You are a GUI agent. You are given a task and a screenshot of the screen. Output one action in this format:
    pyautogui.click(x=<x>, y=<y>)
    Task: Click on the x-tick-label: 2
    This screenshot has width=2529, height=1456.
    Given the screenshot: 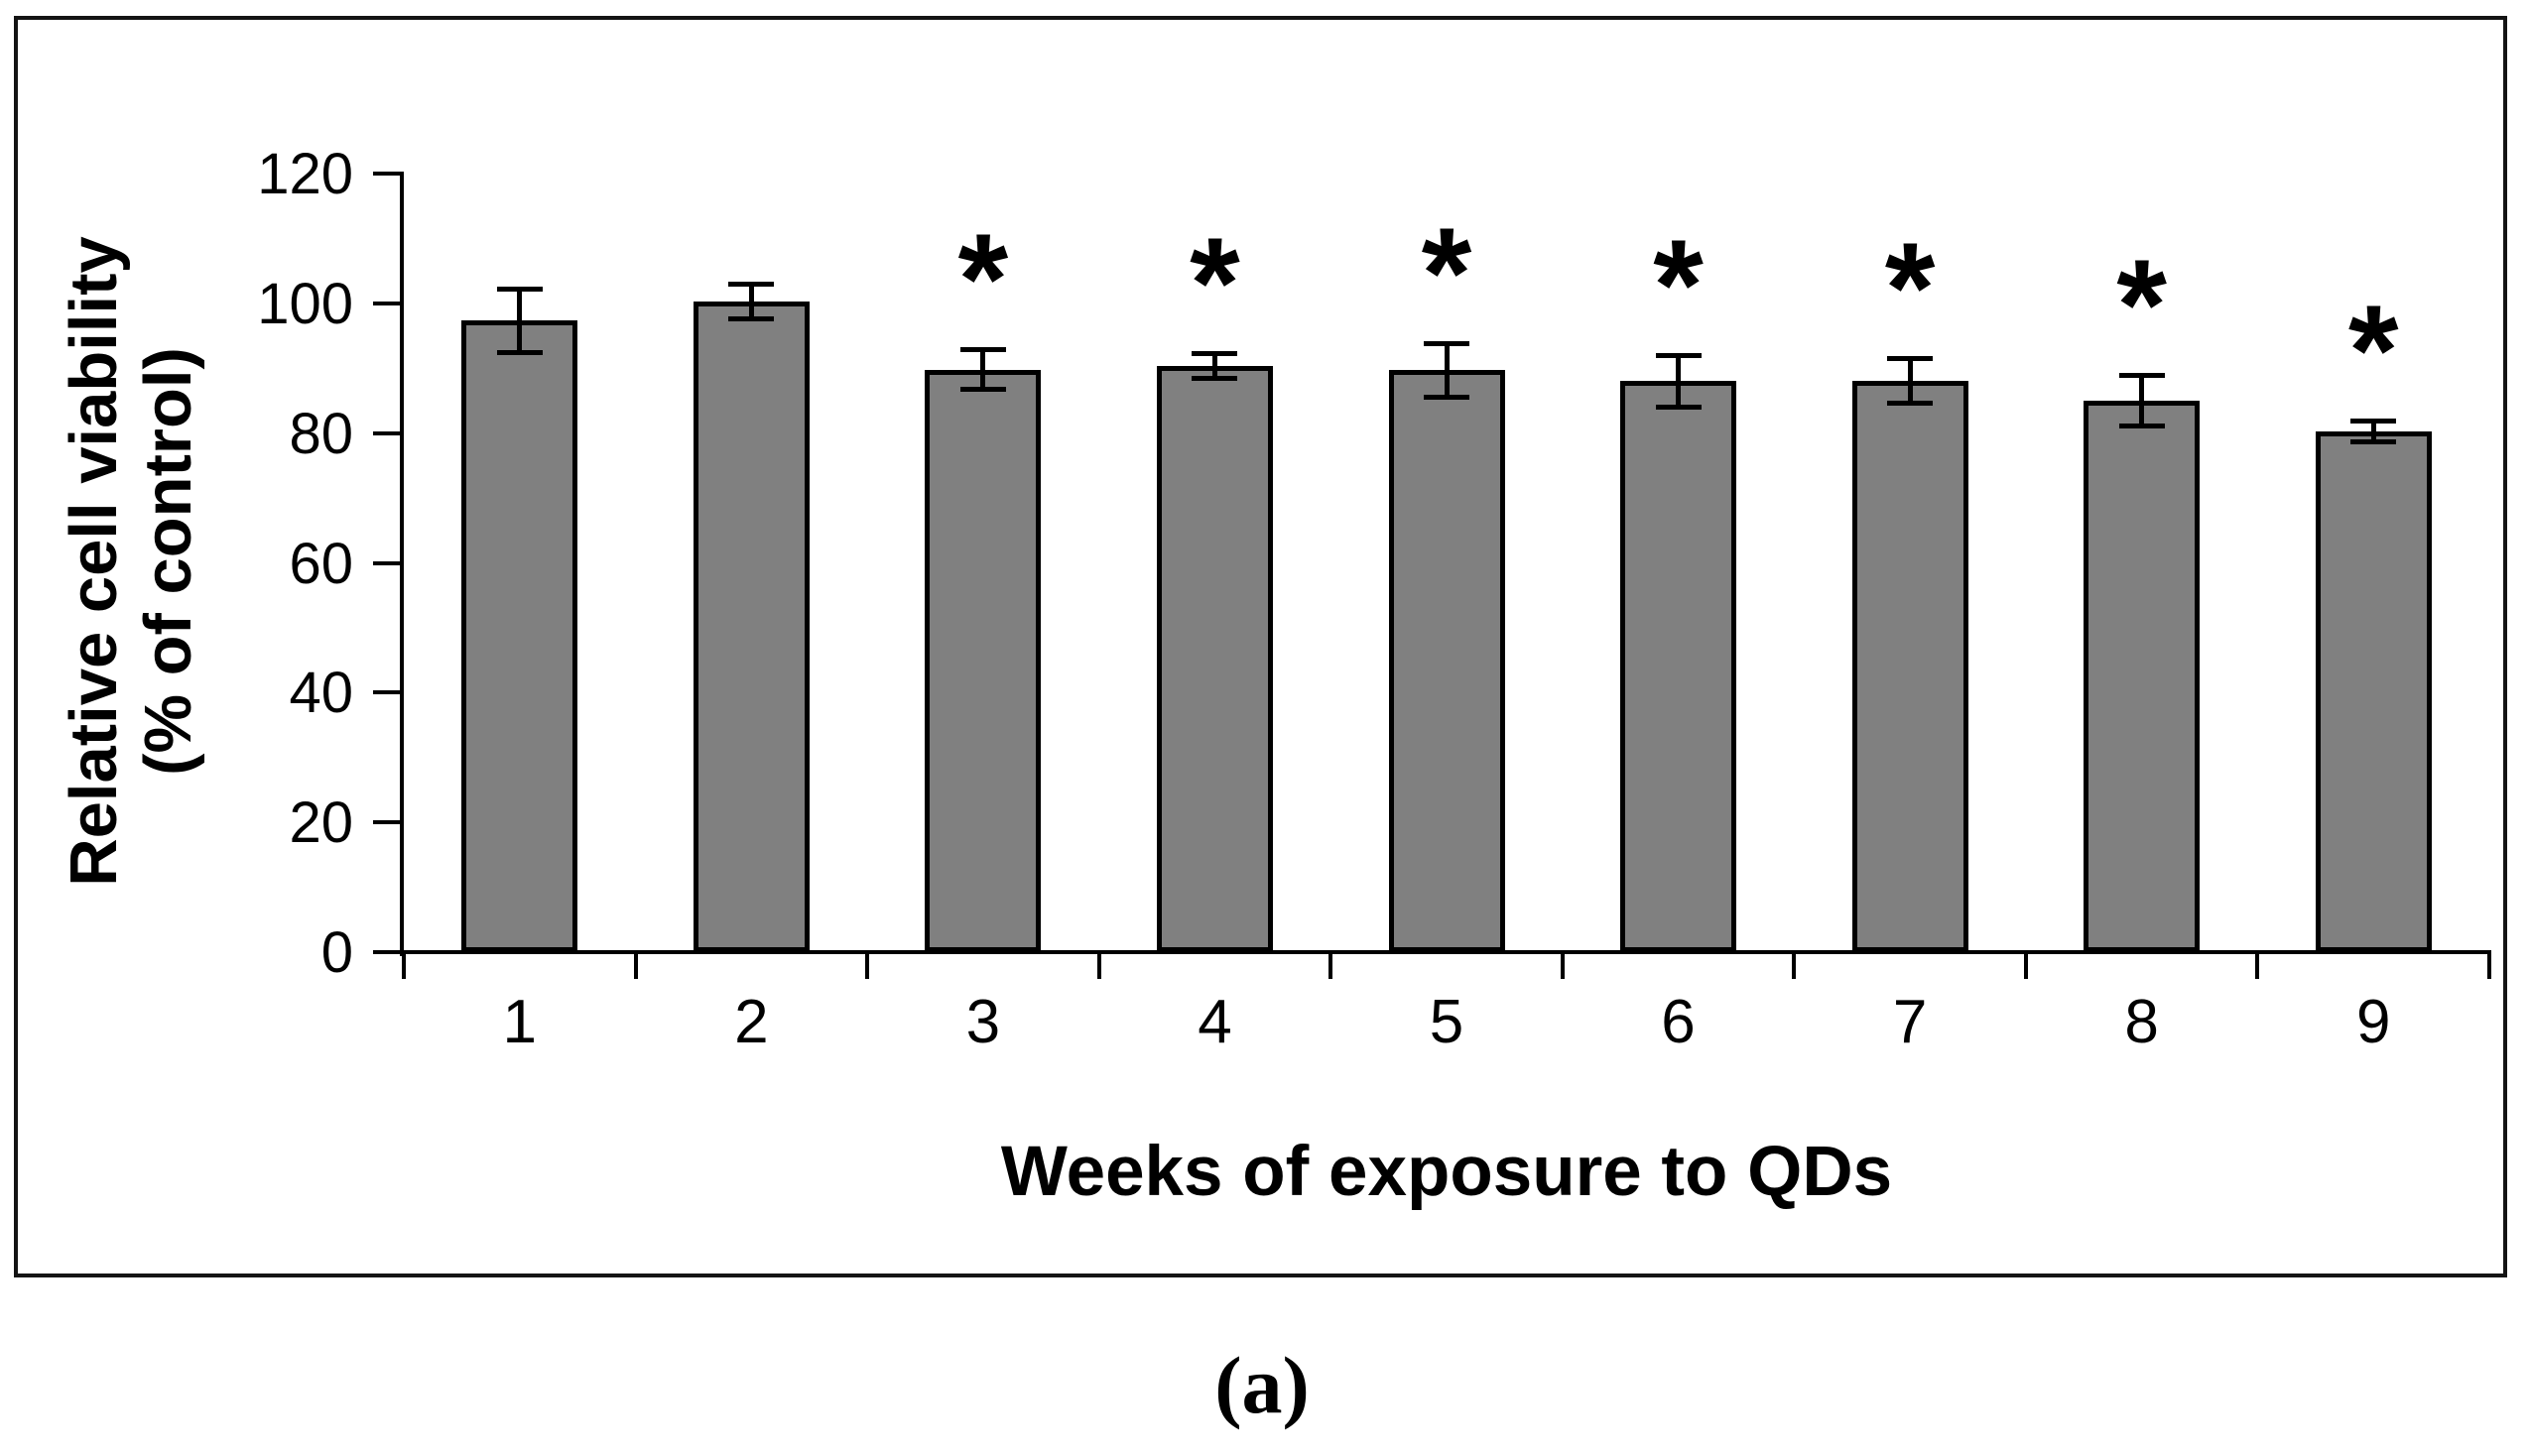 What is the action you would take?
    pyautogui.click(x=752, y=1022)
    